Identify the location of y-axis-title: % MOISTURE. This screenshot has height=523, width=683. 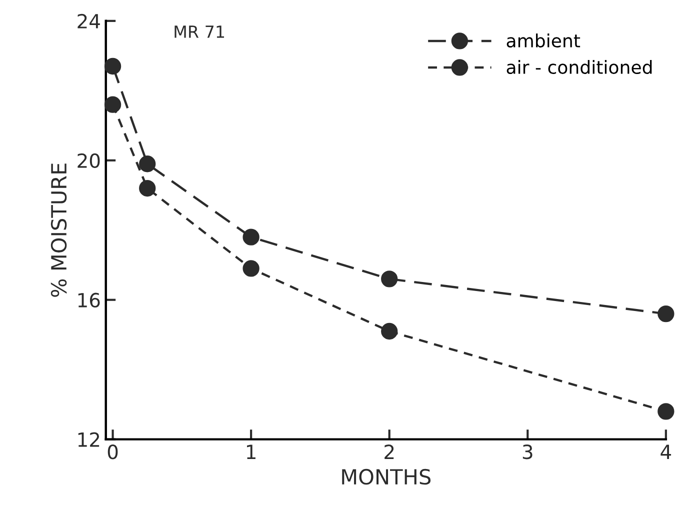
(58, 230).